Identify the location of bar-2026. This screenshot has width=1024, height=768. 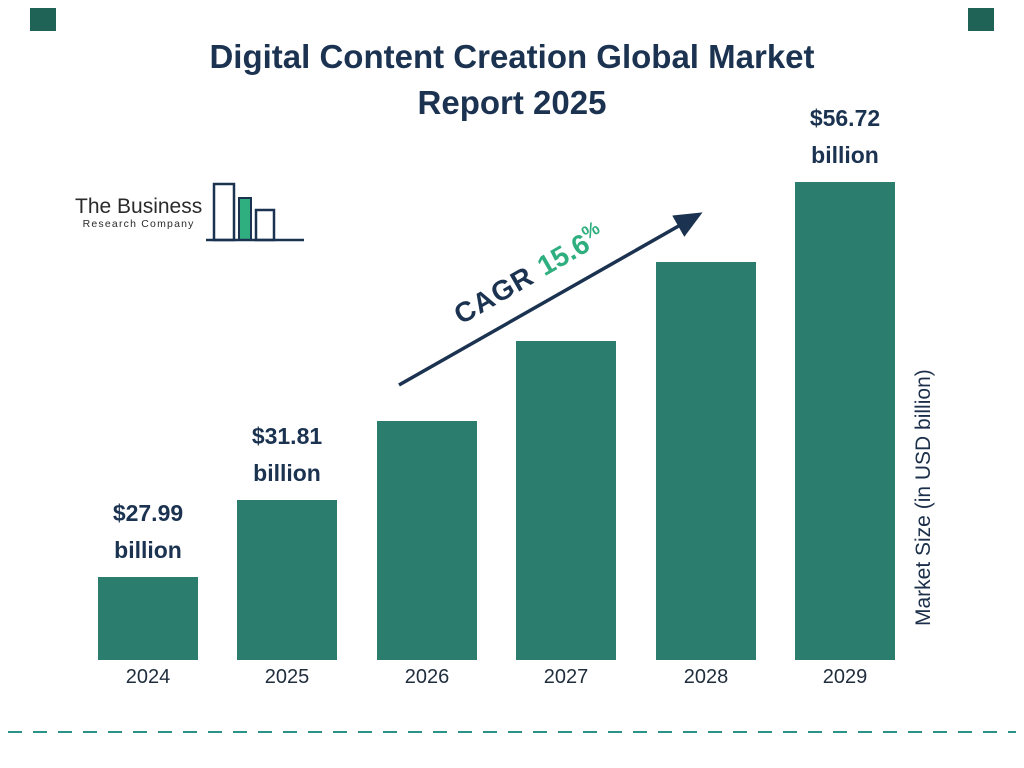
(427, 540).